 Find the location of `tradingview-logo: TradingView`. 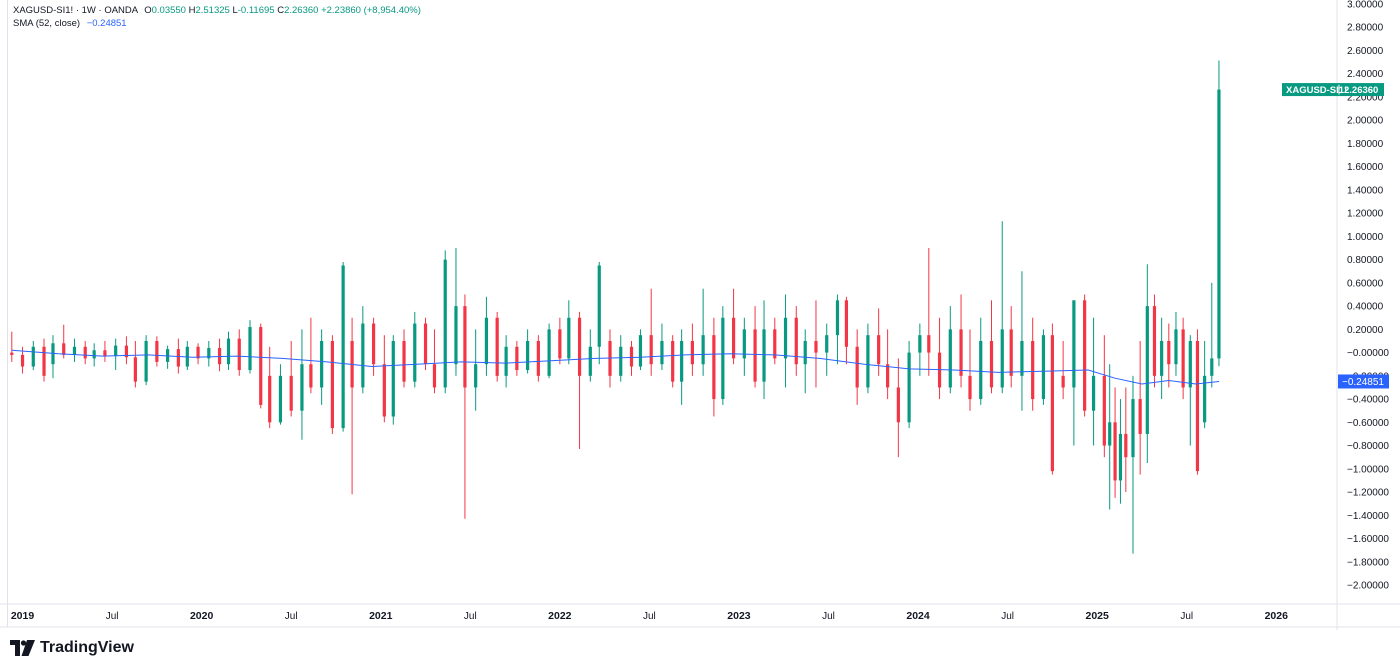

tradingview-logo: TradingView is located at coordinates (72, 648).